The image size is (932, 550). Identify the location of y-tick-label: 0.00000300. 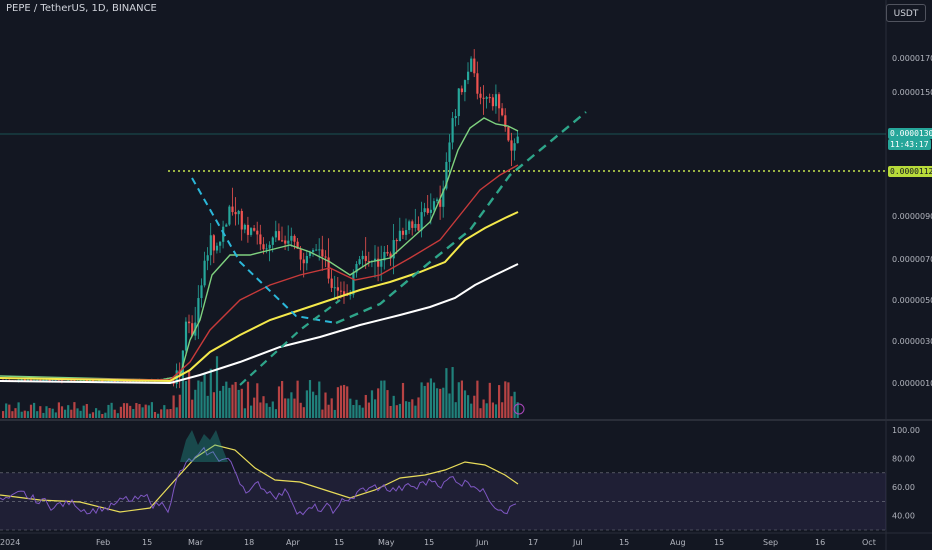
(912, 341).